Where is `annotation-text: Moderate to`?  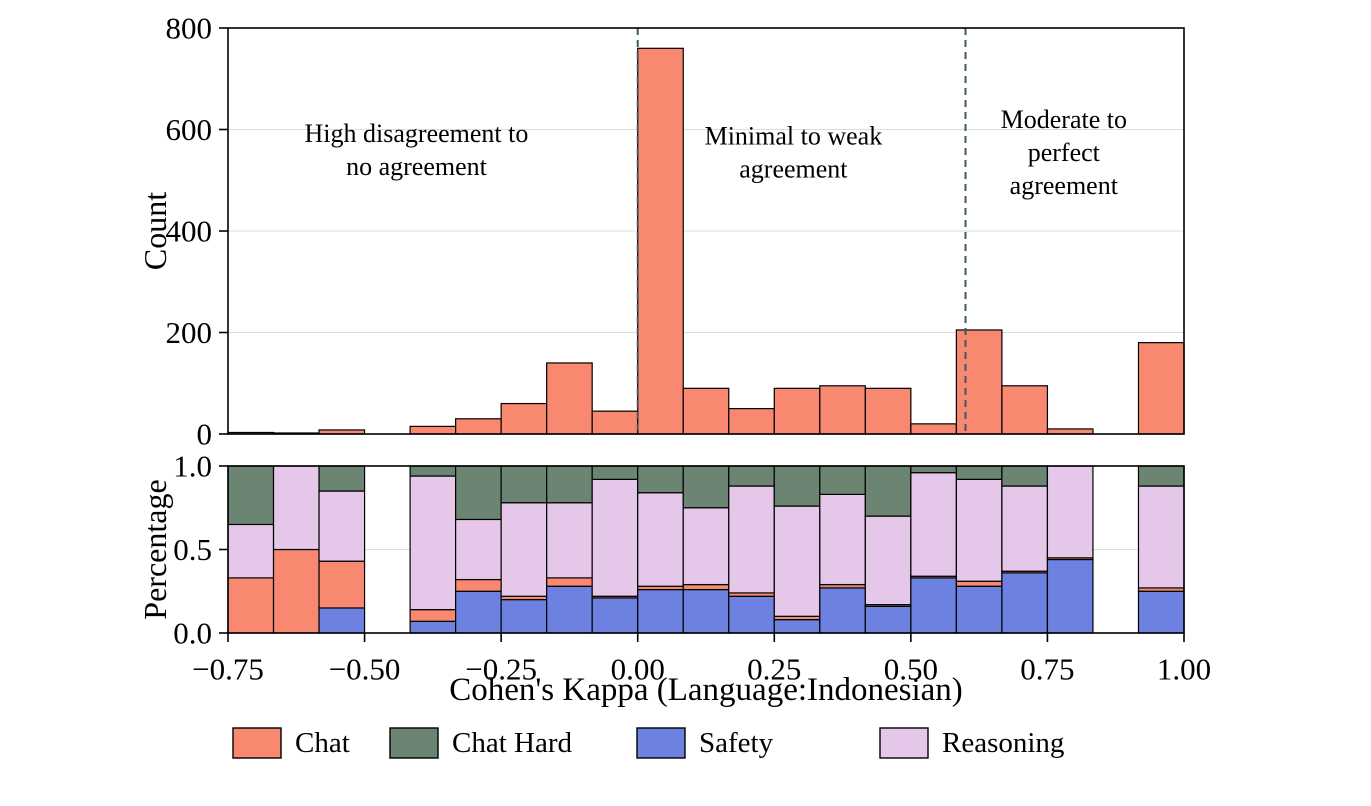 annotation-text: Moderate to is located at coordinates (1064, 119).